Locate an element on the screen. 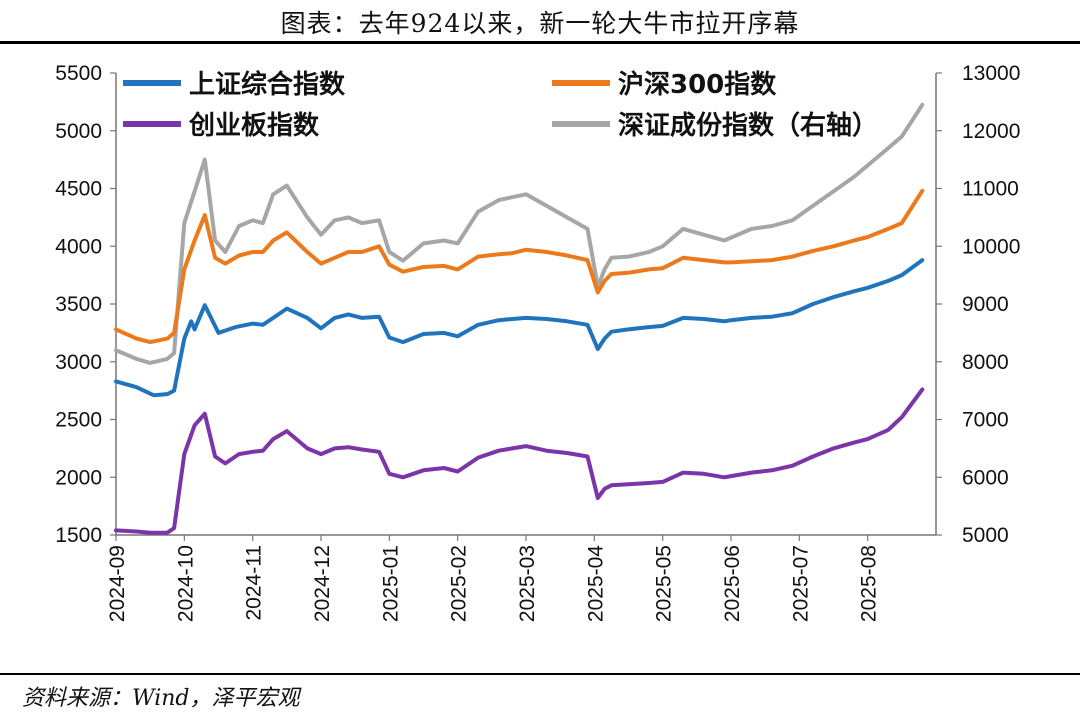 This screenshot has width=1080, height=717. y-left-tick-label: 4000 is located at coordinates (78, 246).